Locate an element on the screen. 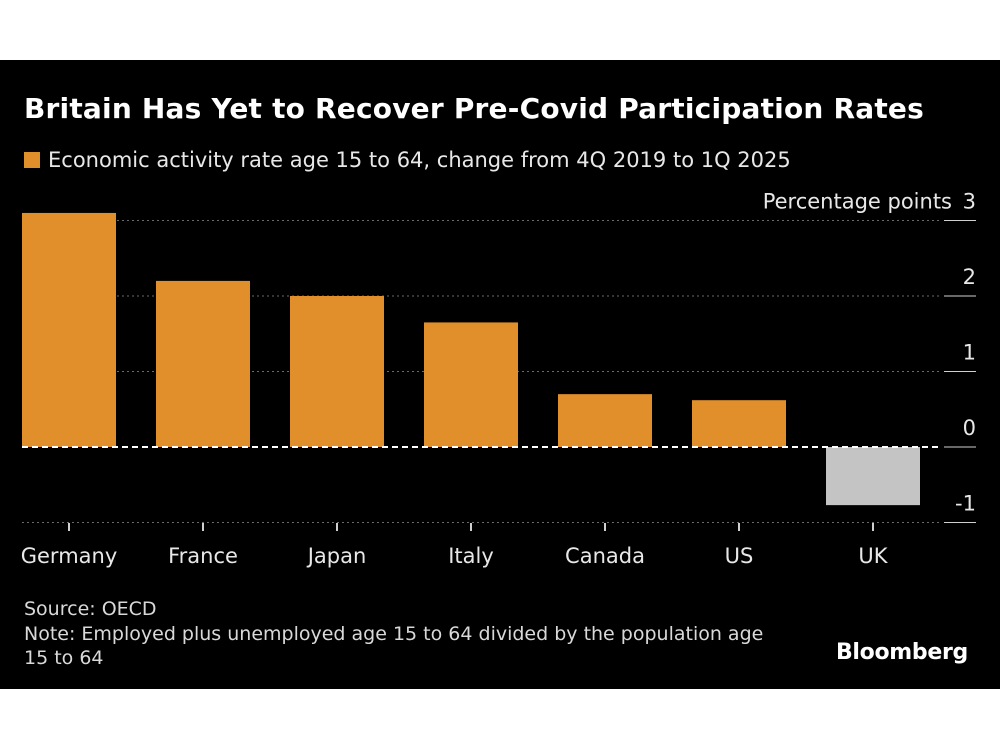 The height and width of the screenshot is (750, 1000). bar-uk is located at coordinates (873, 476).